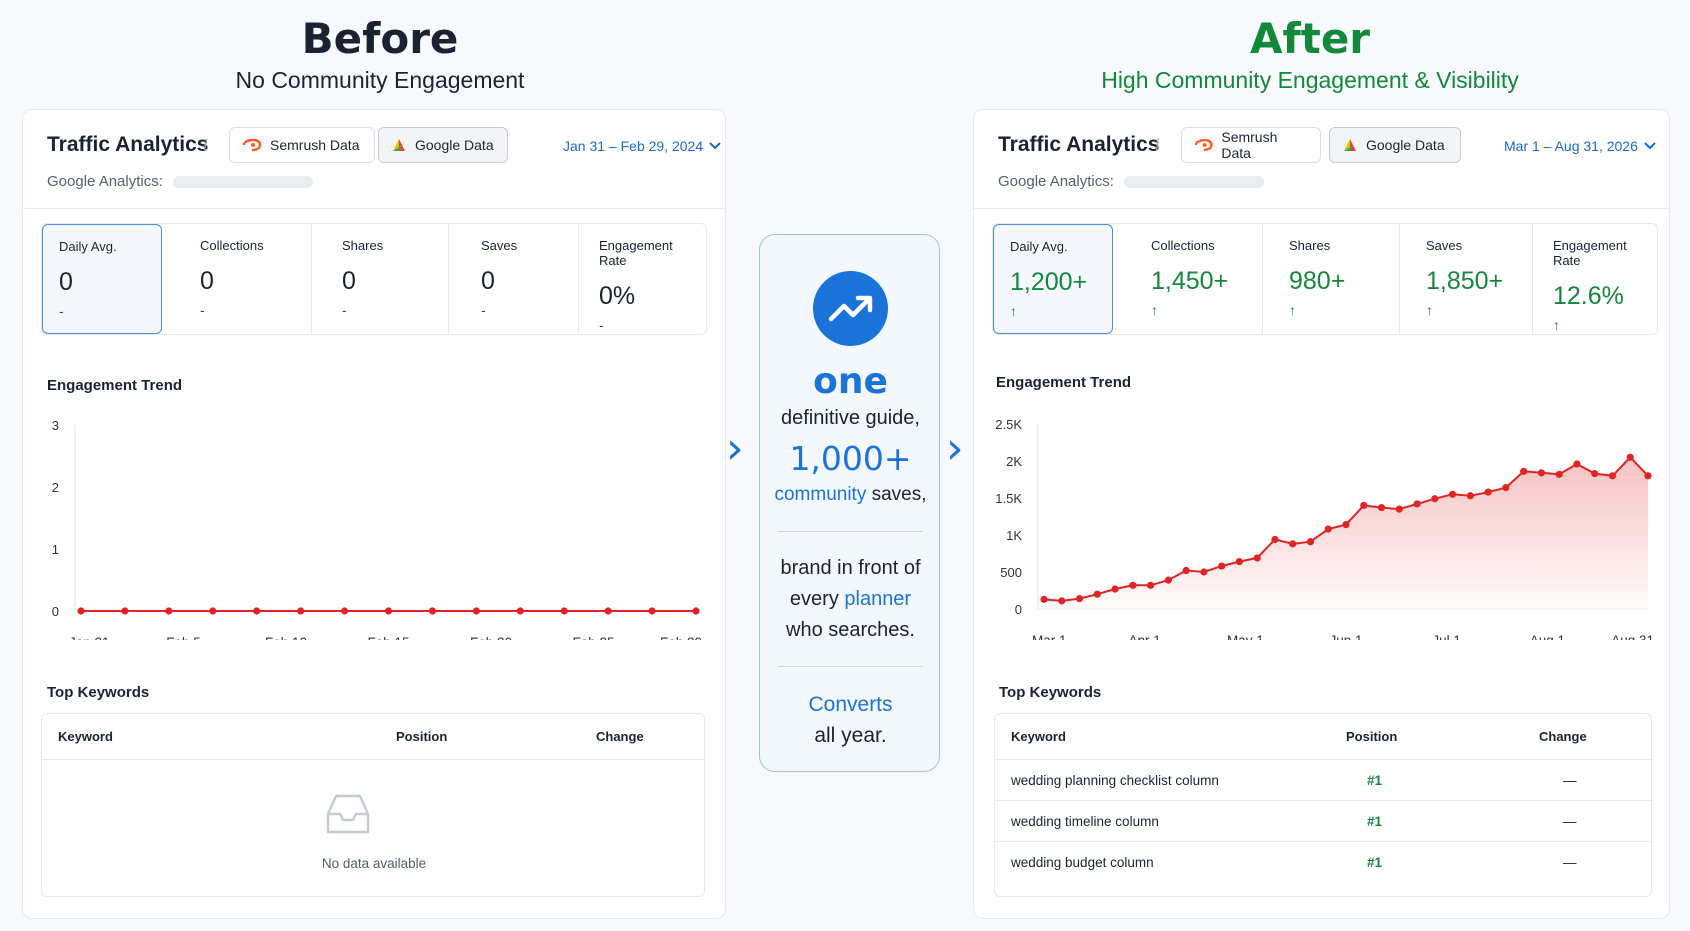 The image size is (1690, 931). Describe the element at coordinates (1563, 736) in the screenshot. I see `col-change: Change` at that location.